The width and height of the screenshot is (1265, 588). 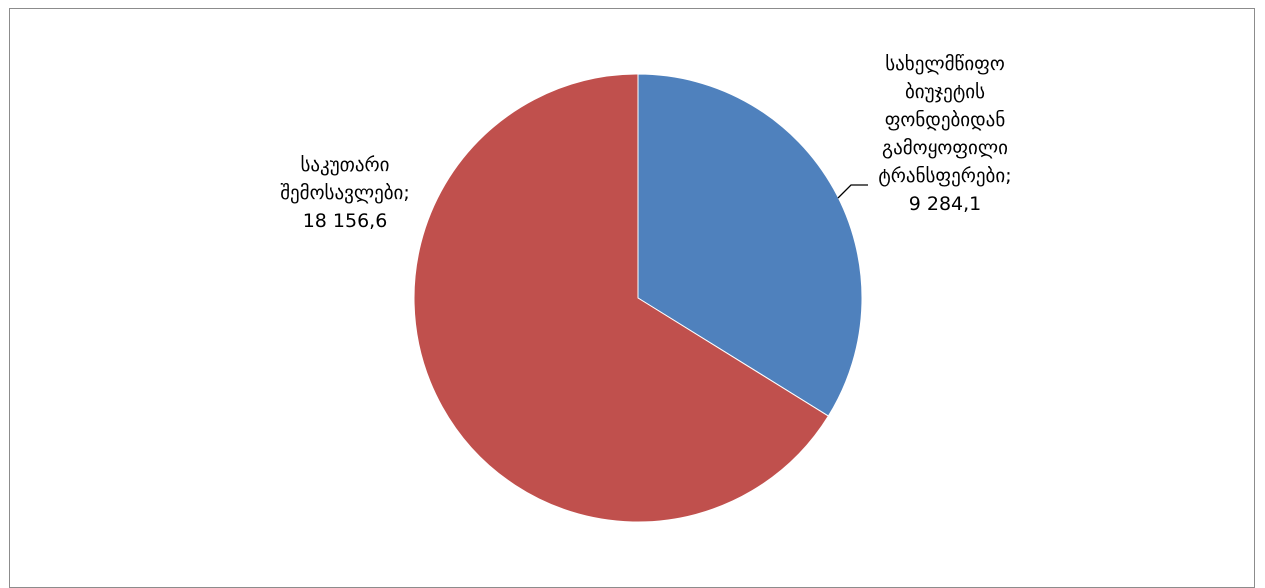 I want to click on data-label-line: ბიუჯეტის, so click(x=945, y=92).